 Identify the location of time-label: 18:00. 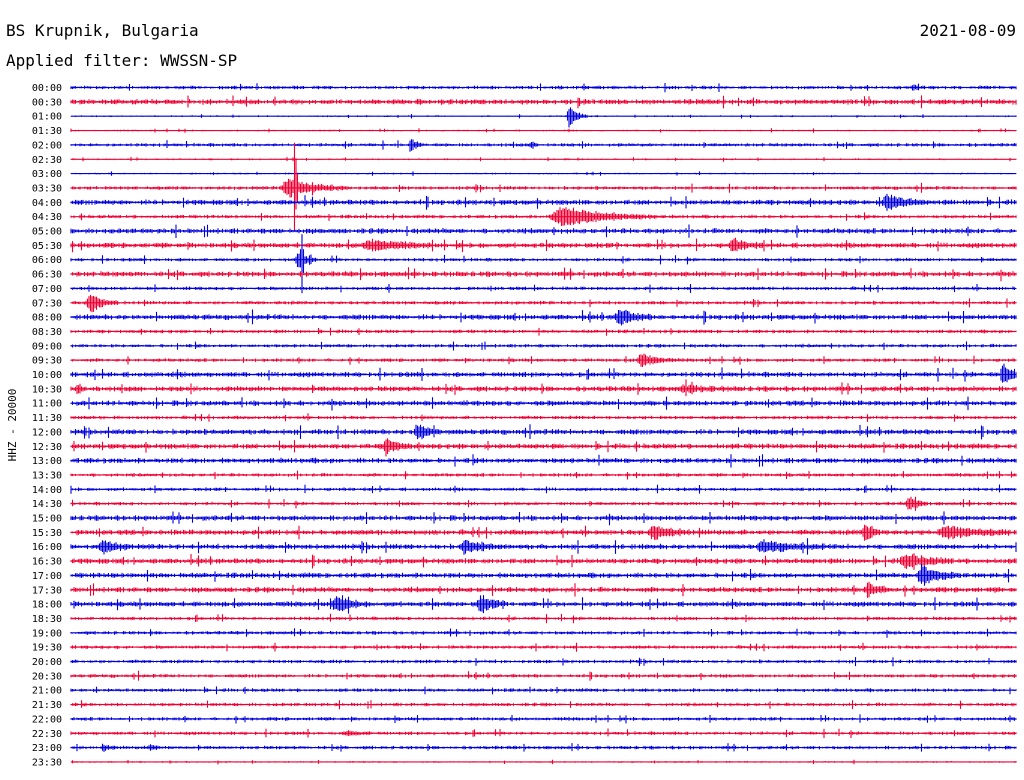
(47, 605).